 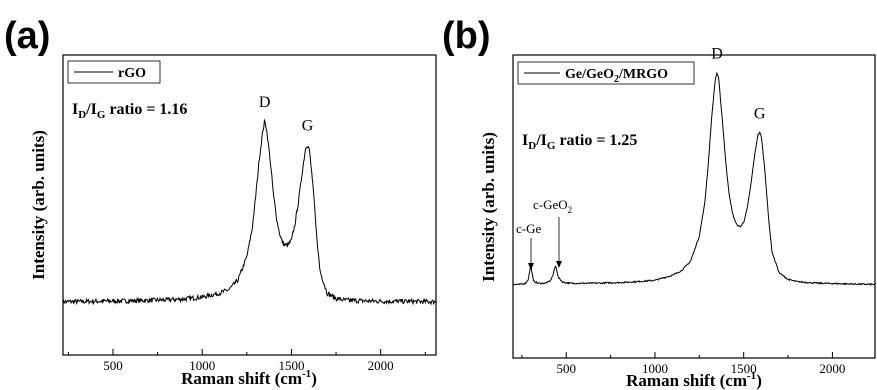 What do you see at coordinates (488, 207) in the screenshot?
I see `panel-b-y-axis-title: Intensity (arb. units)` at bounding box center [488, 207].